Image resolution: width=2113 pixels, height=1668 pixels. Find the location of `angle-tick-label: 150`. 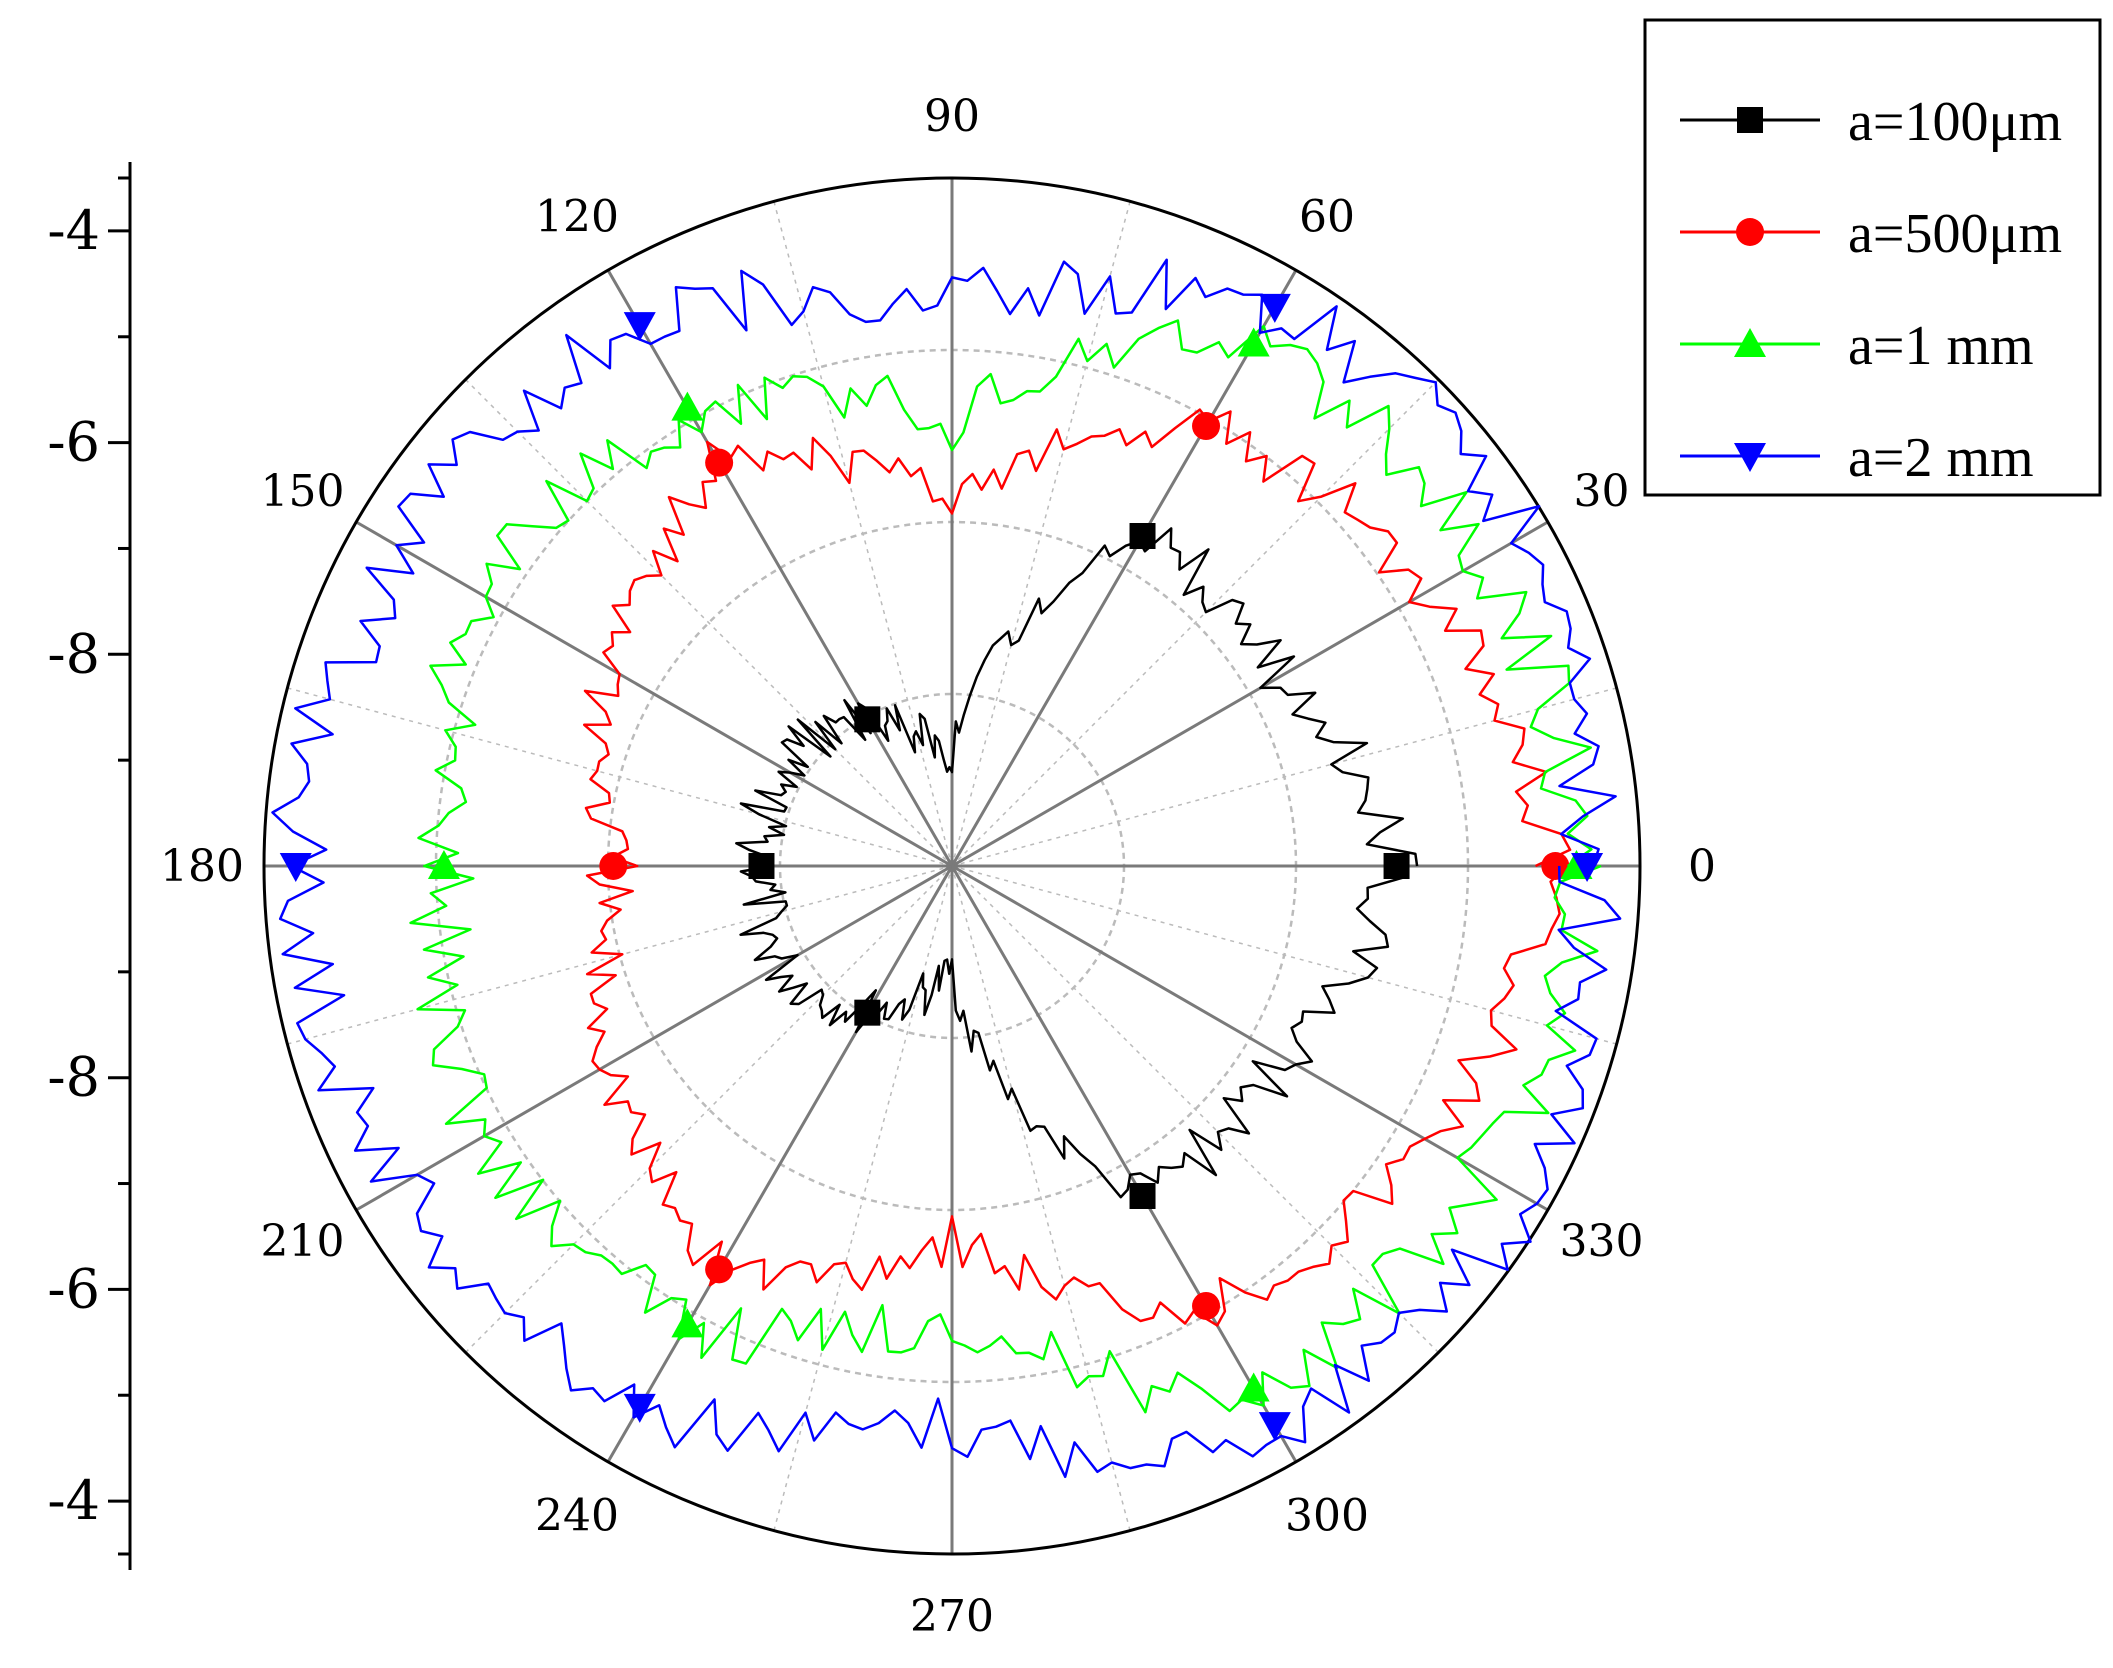

angle-tick-label: 150 is located at coordinates (302, 491).